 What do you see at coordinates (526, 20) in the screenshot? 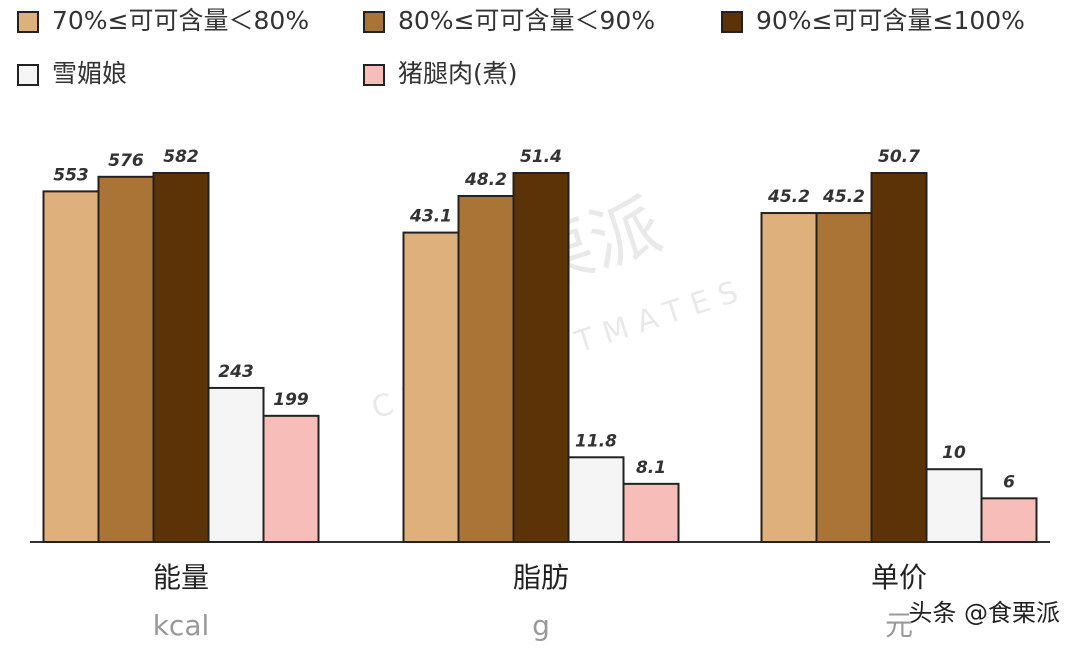
I see `legend-label: 80%≤可可含量＜90%` at bounding box center [526, 20].